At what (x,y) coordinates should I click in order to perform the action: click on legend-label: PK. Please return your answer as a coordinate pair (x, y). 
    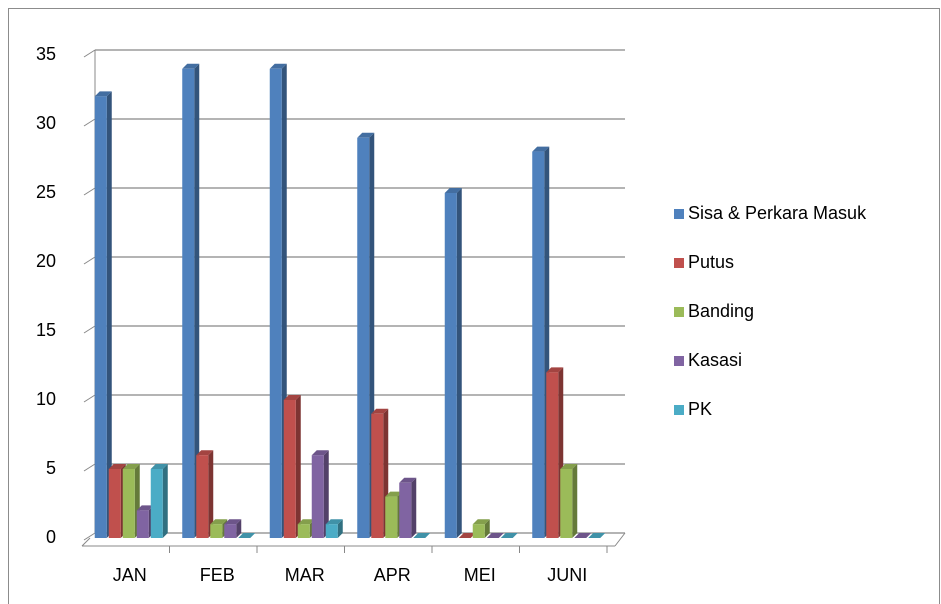
    Looking at the image, I should click on (700, 409).